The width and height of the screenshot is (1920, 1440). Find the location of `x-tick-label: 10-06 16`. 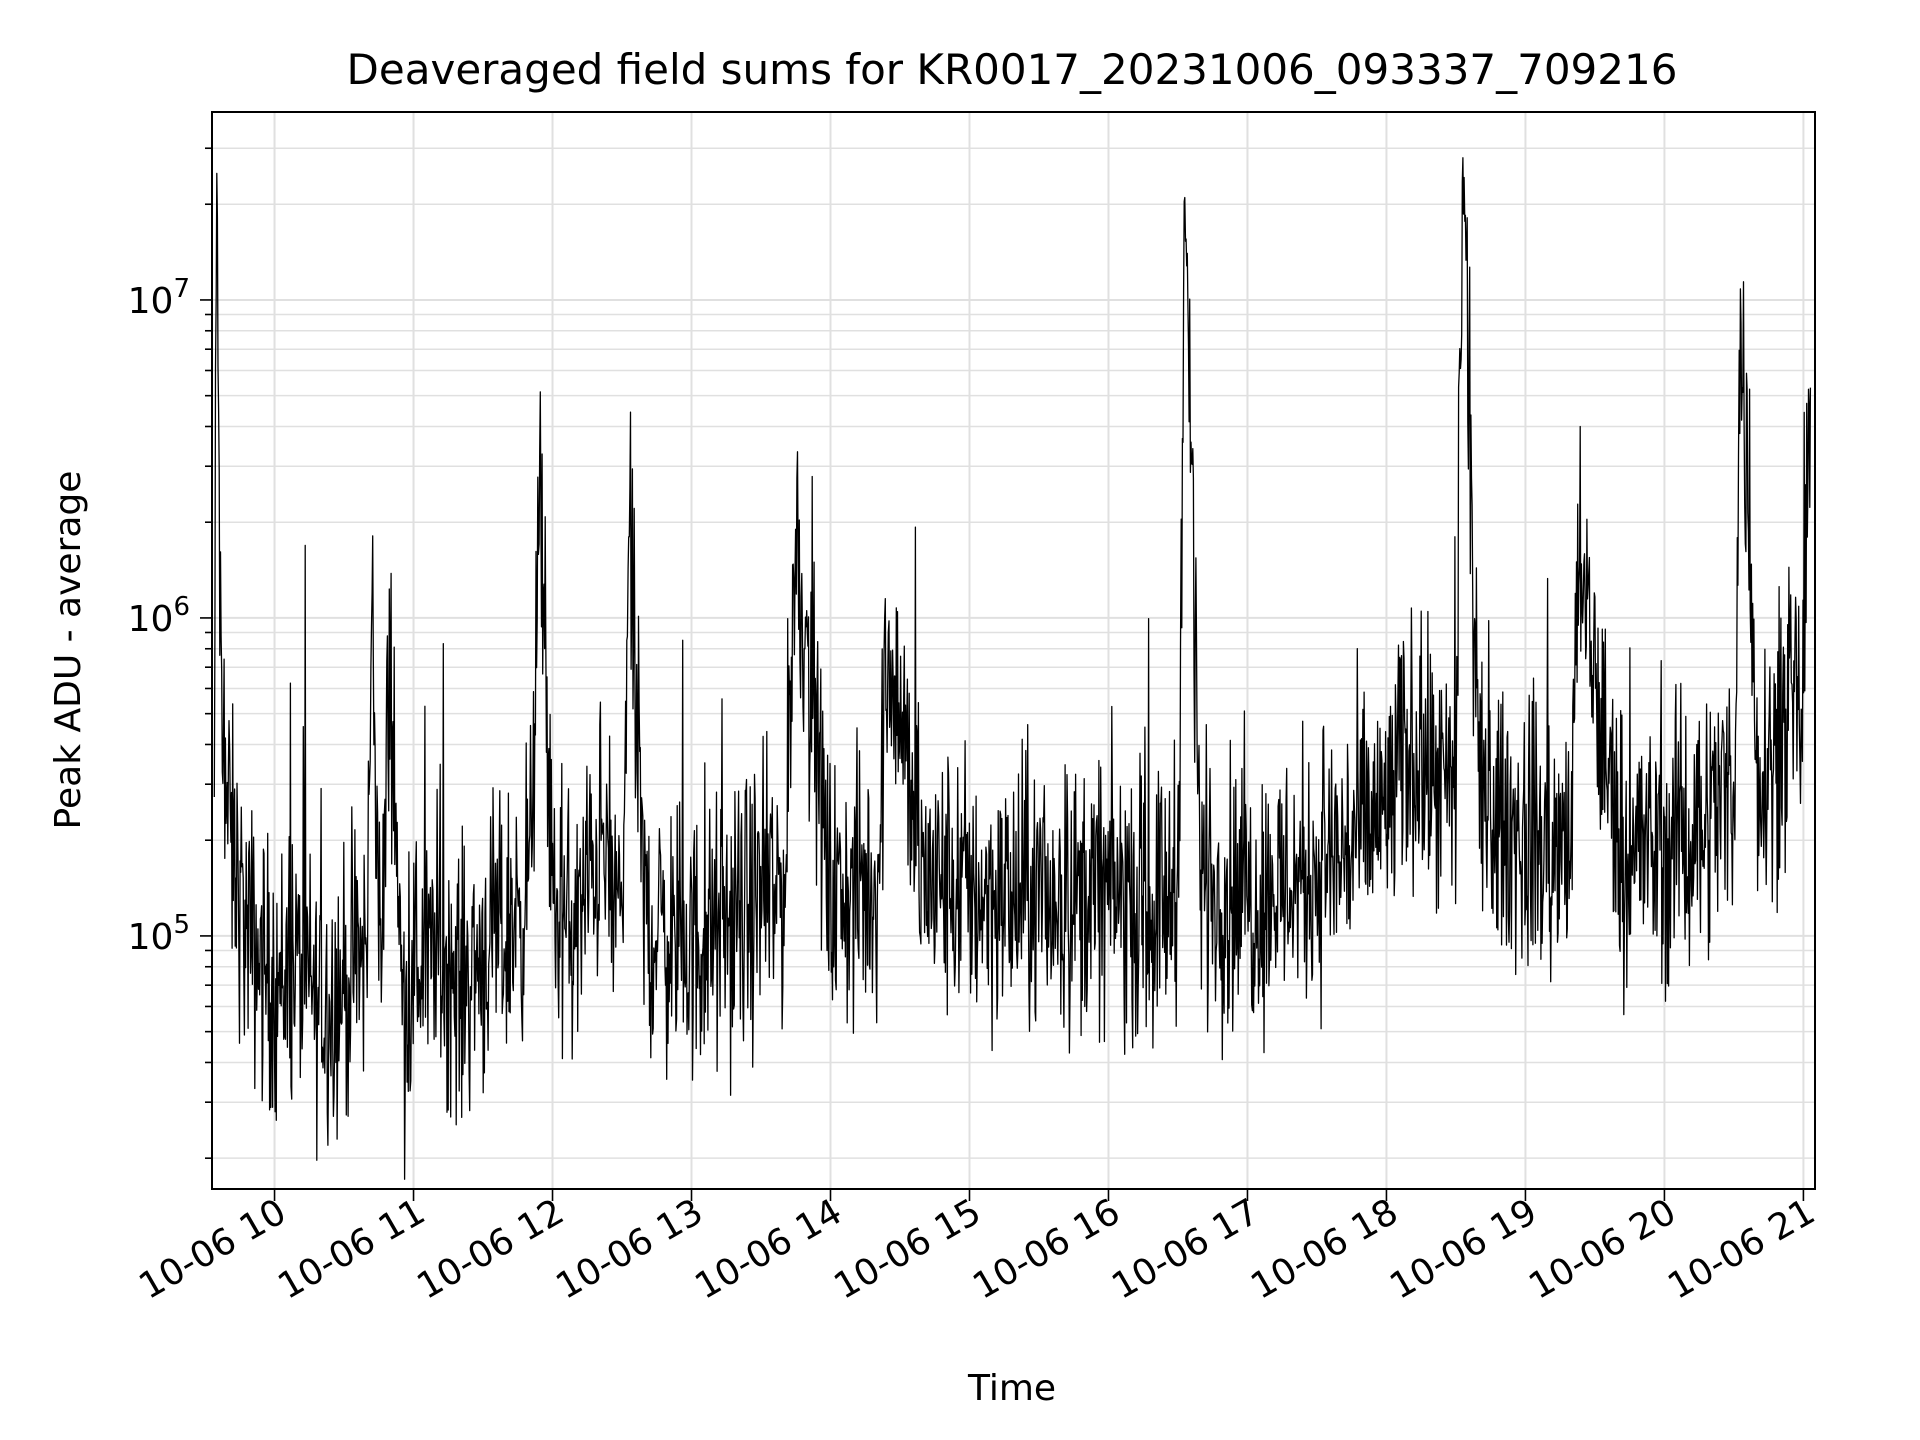

x-tick-label: 10-06 16 is located at coordinates (1046, 1249).